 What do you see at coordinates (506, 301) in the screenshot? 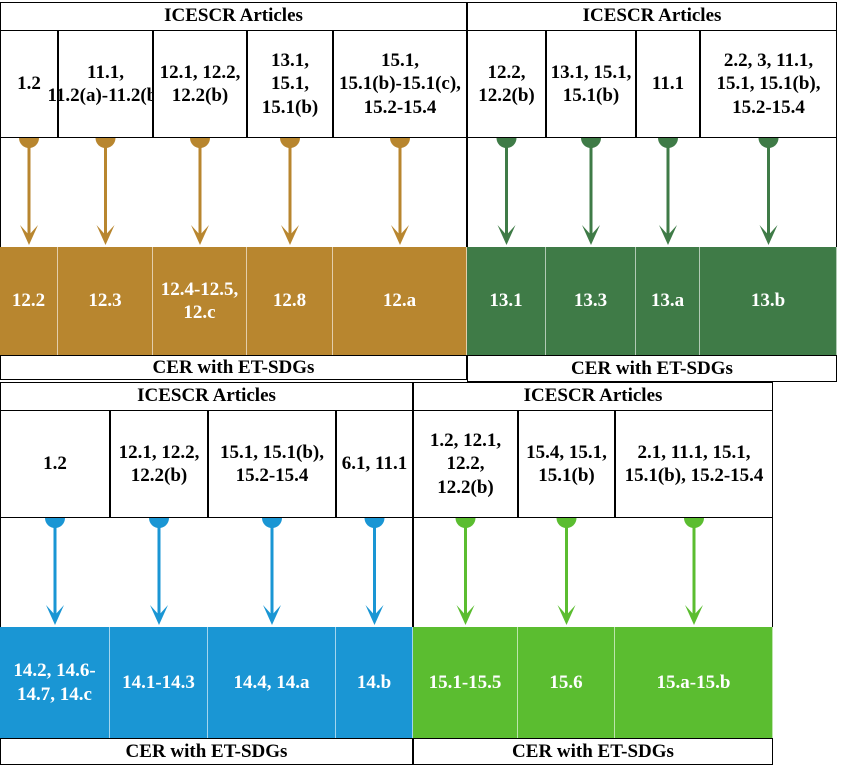
I see `target-box: 13.1` at bounding box center [506, 301].